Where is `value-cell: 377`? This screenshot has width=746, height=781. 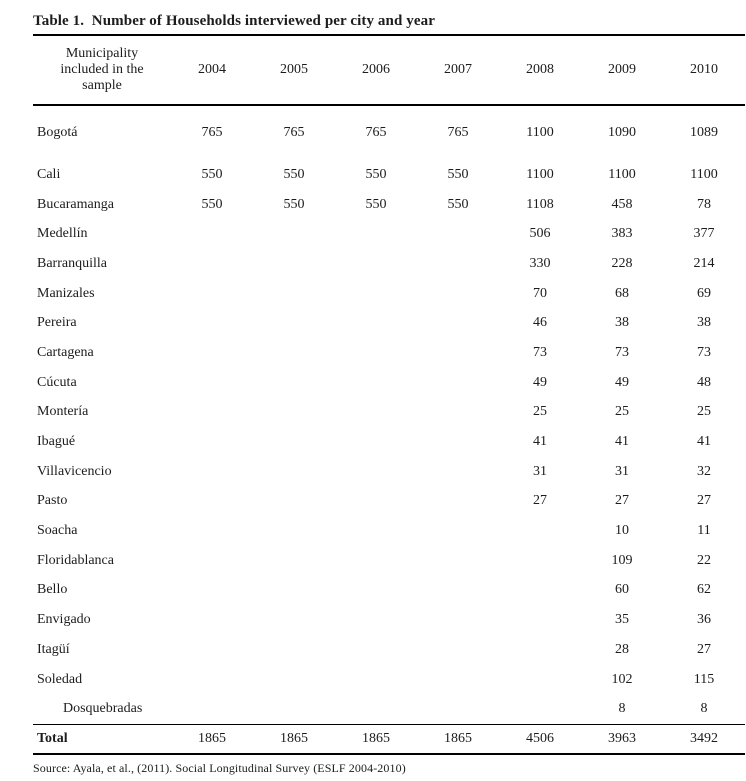 value-cell: 377 is located at coordinates (704, 234).